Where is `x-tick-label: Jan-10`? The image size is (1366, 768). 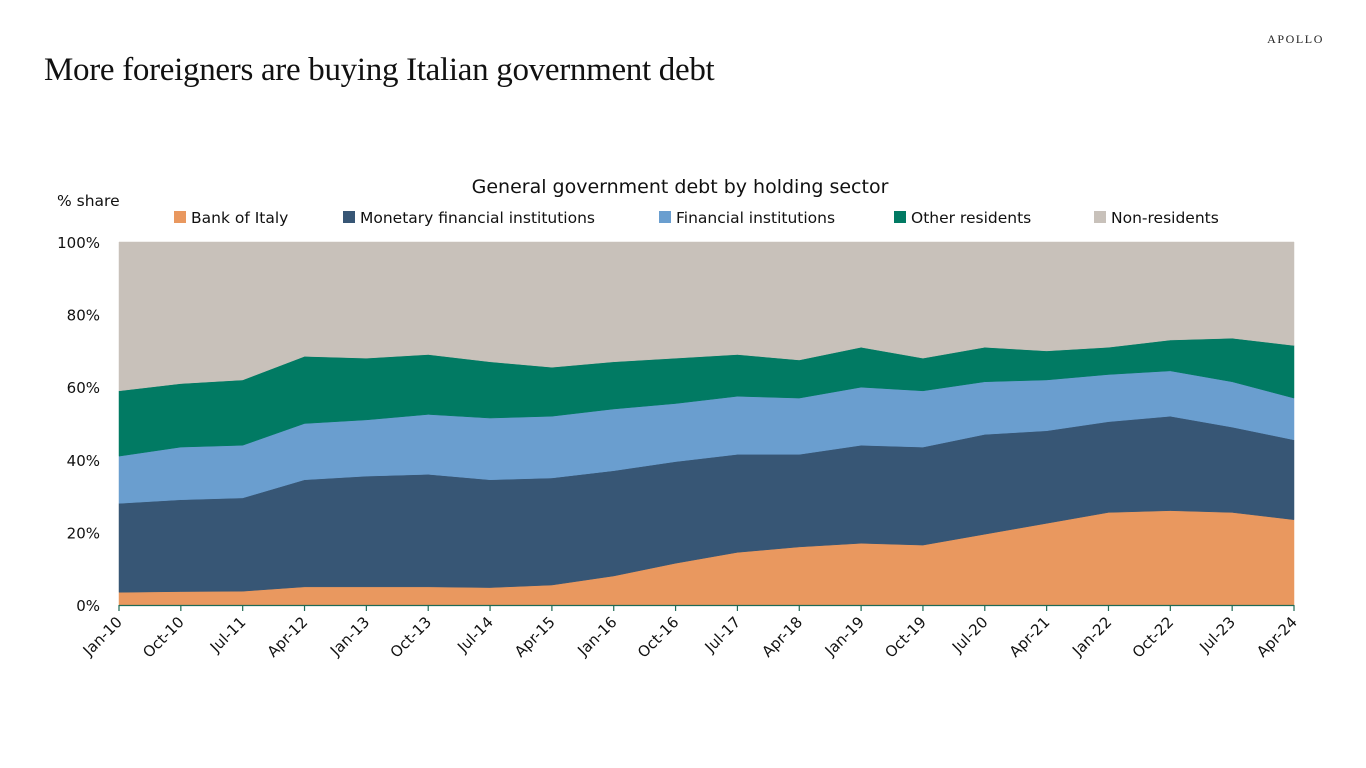
x-tick-label: Jan-10 is located at coordinates (102, 636).